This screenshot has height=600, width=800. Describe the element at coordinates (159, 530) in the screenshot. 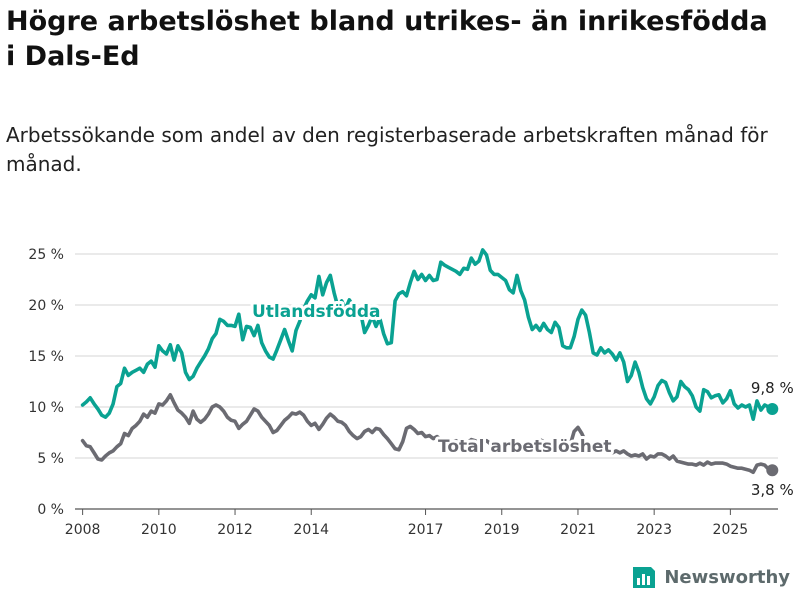

I see `x-tick-label: 2010` at that location.